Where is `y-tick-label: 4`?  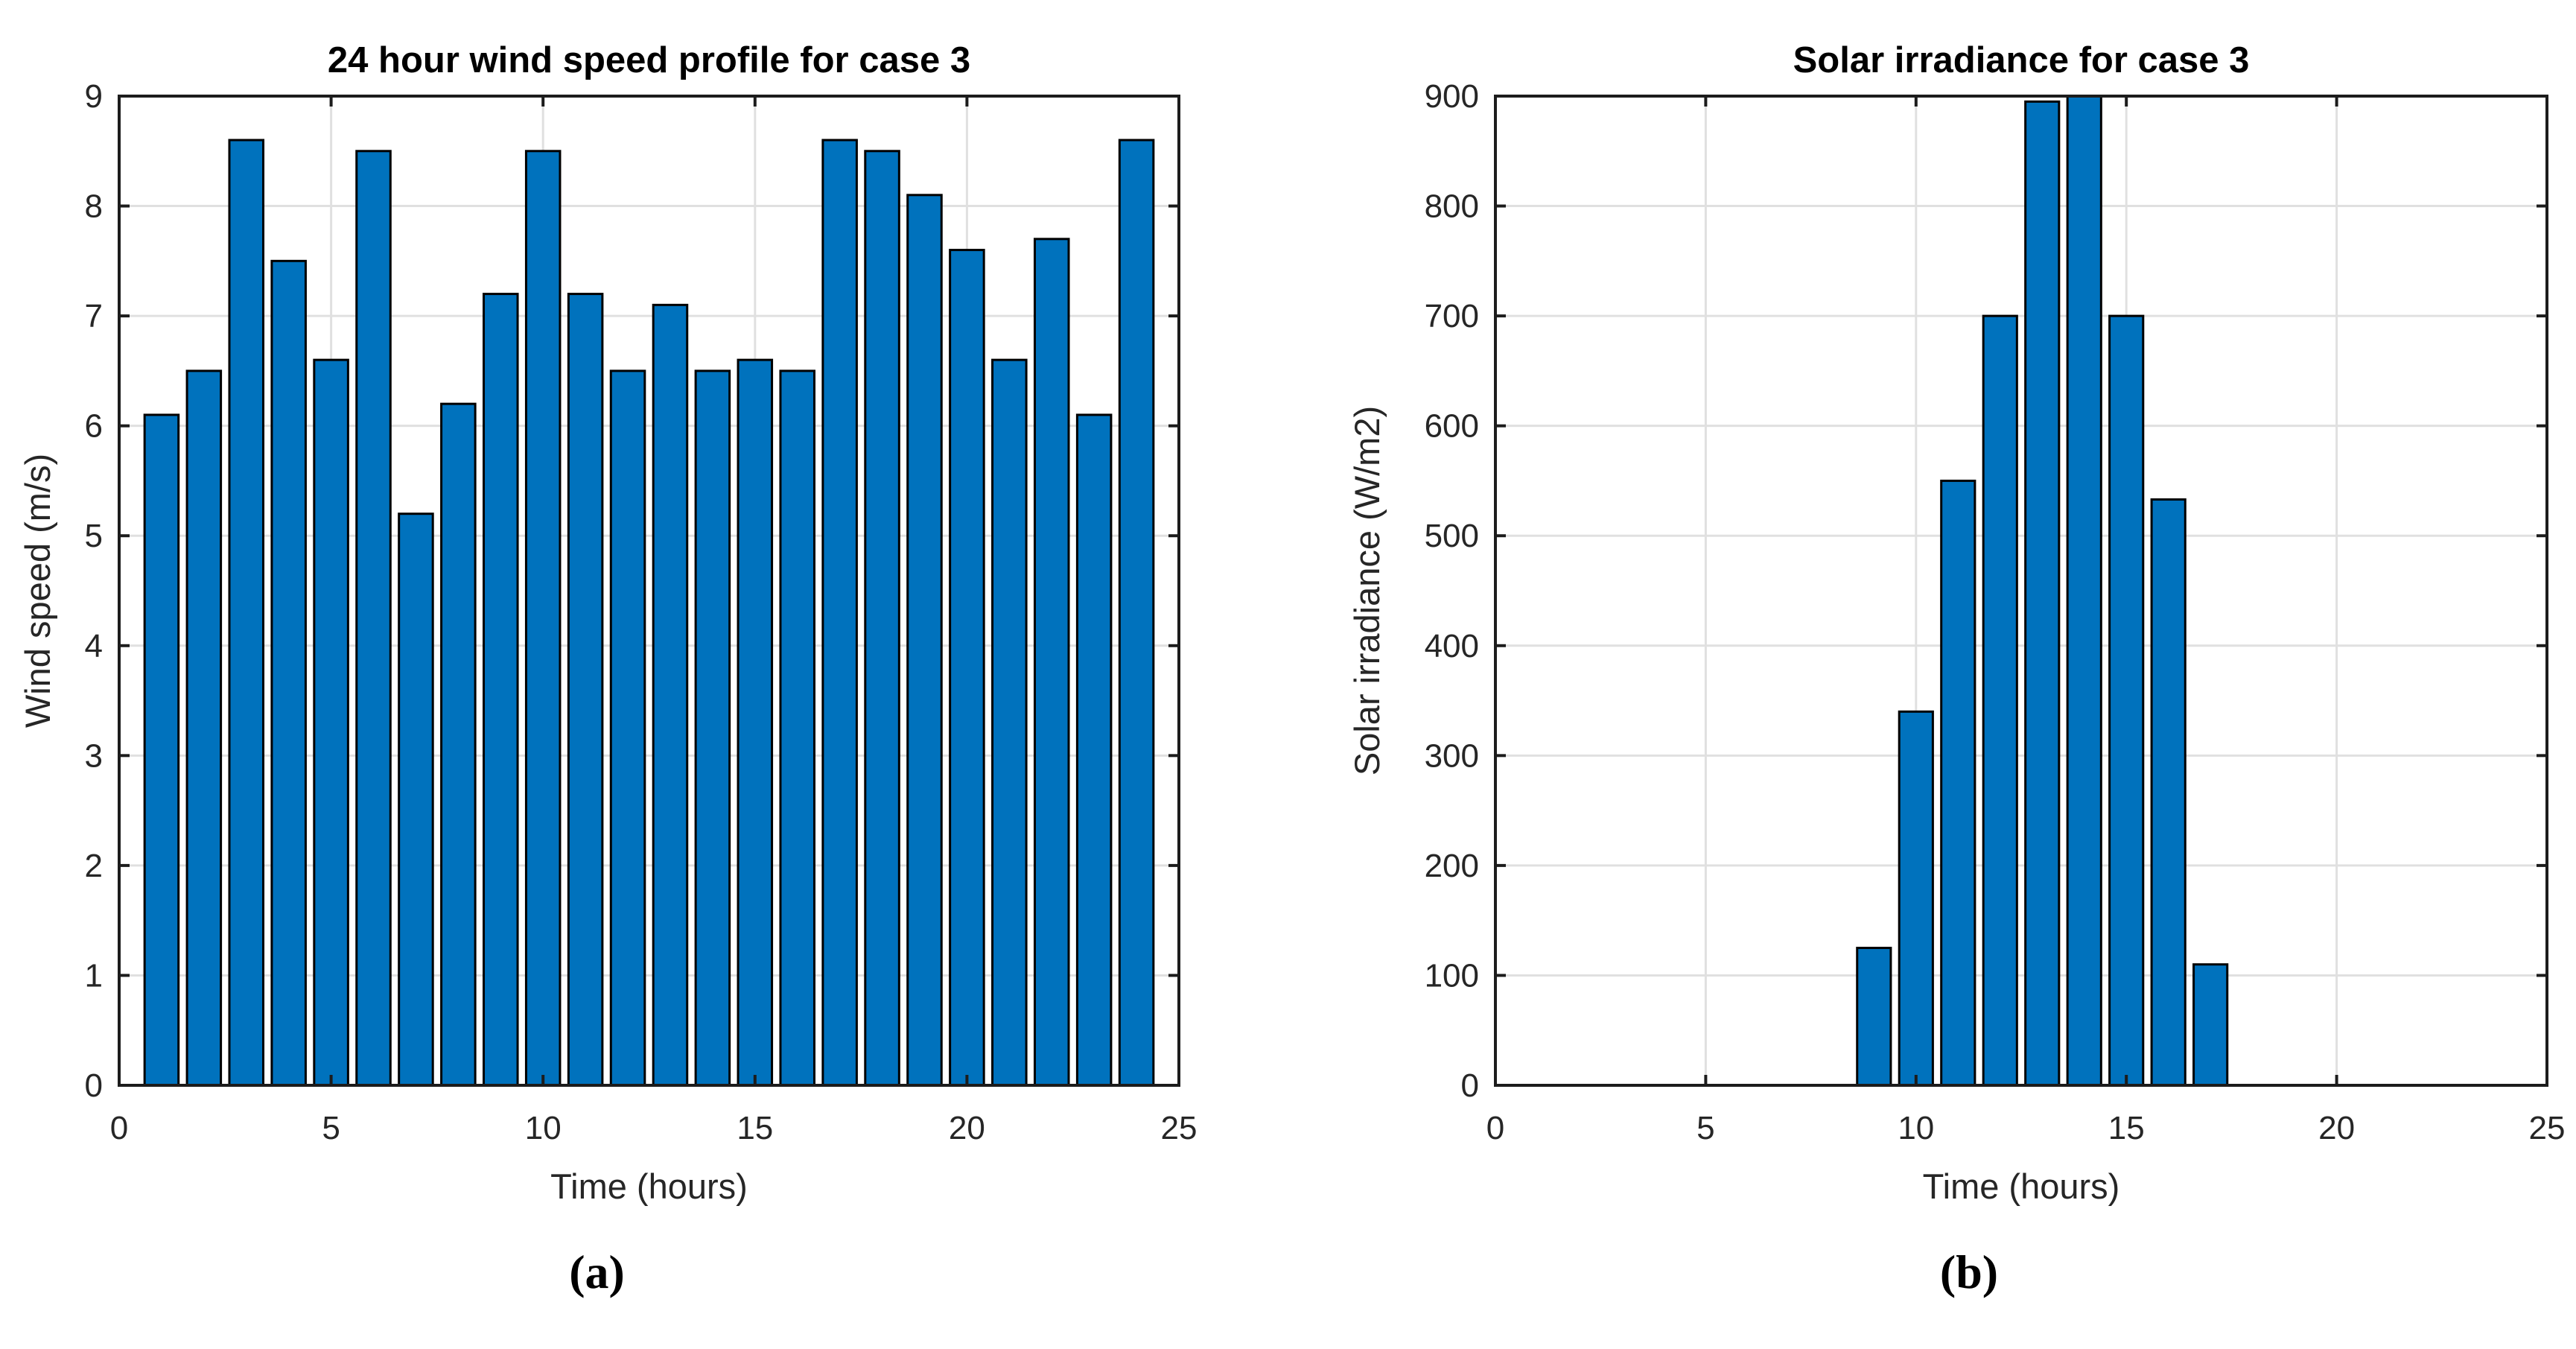
y-tick-label: 4 is located at coordinates (94, 646).